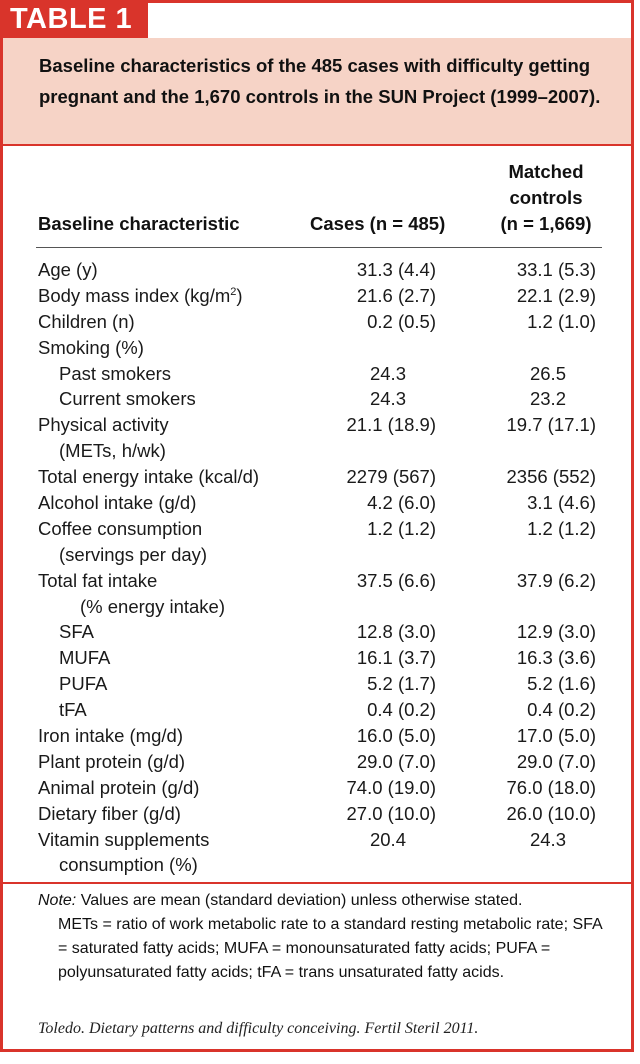  I want to click on row-label: Body mass index (kg/m2), so click(140, 296).